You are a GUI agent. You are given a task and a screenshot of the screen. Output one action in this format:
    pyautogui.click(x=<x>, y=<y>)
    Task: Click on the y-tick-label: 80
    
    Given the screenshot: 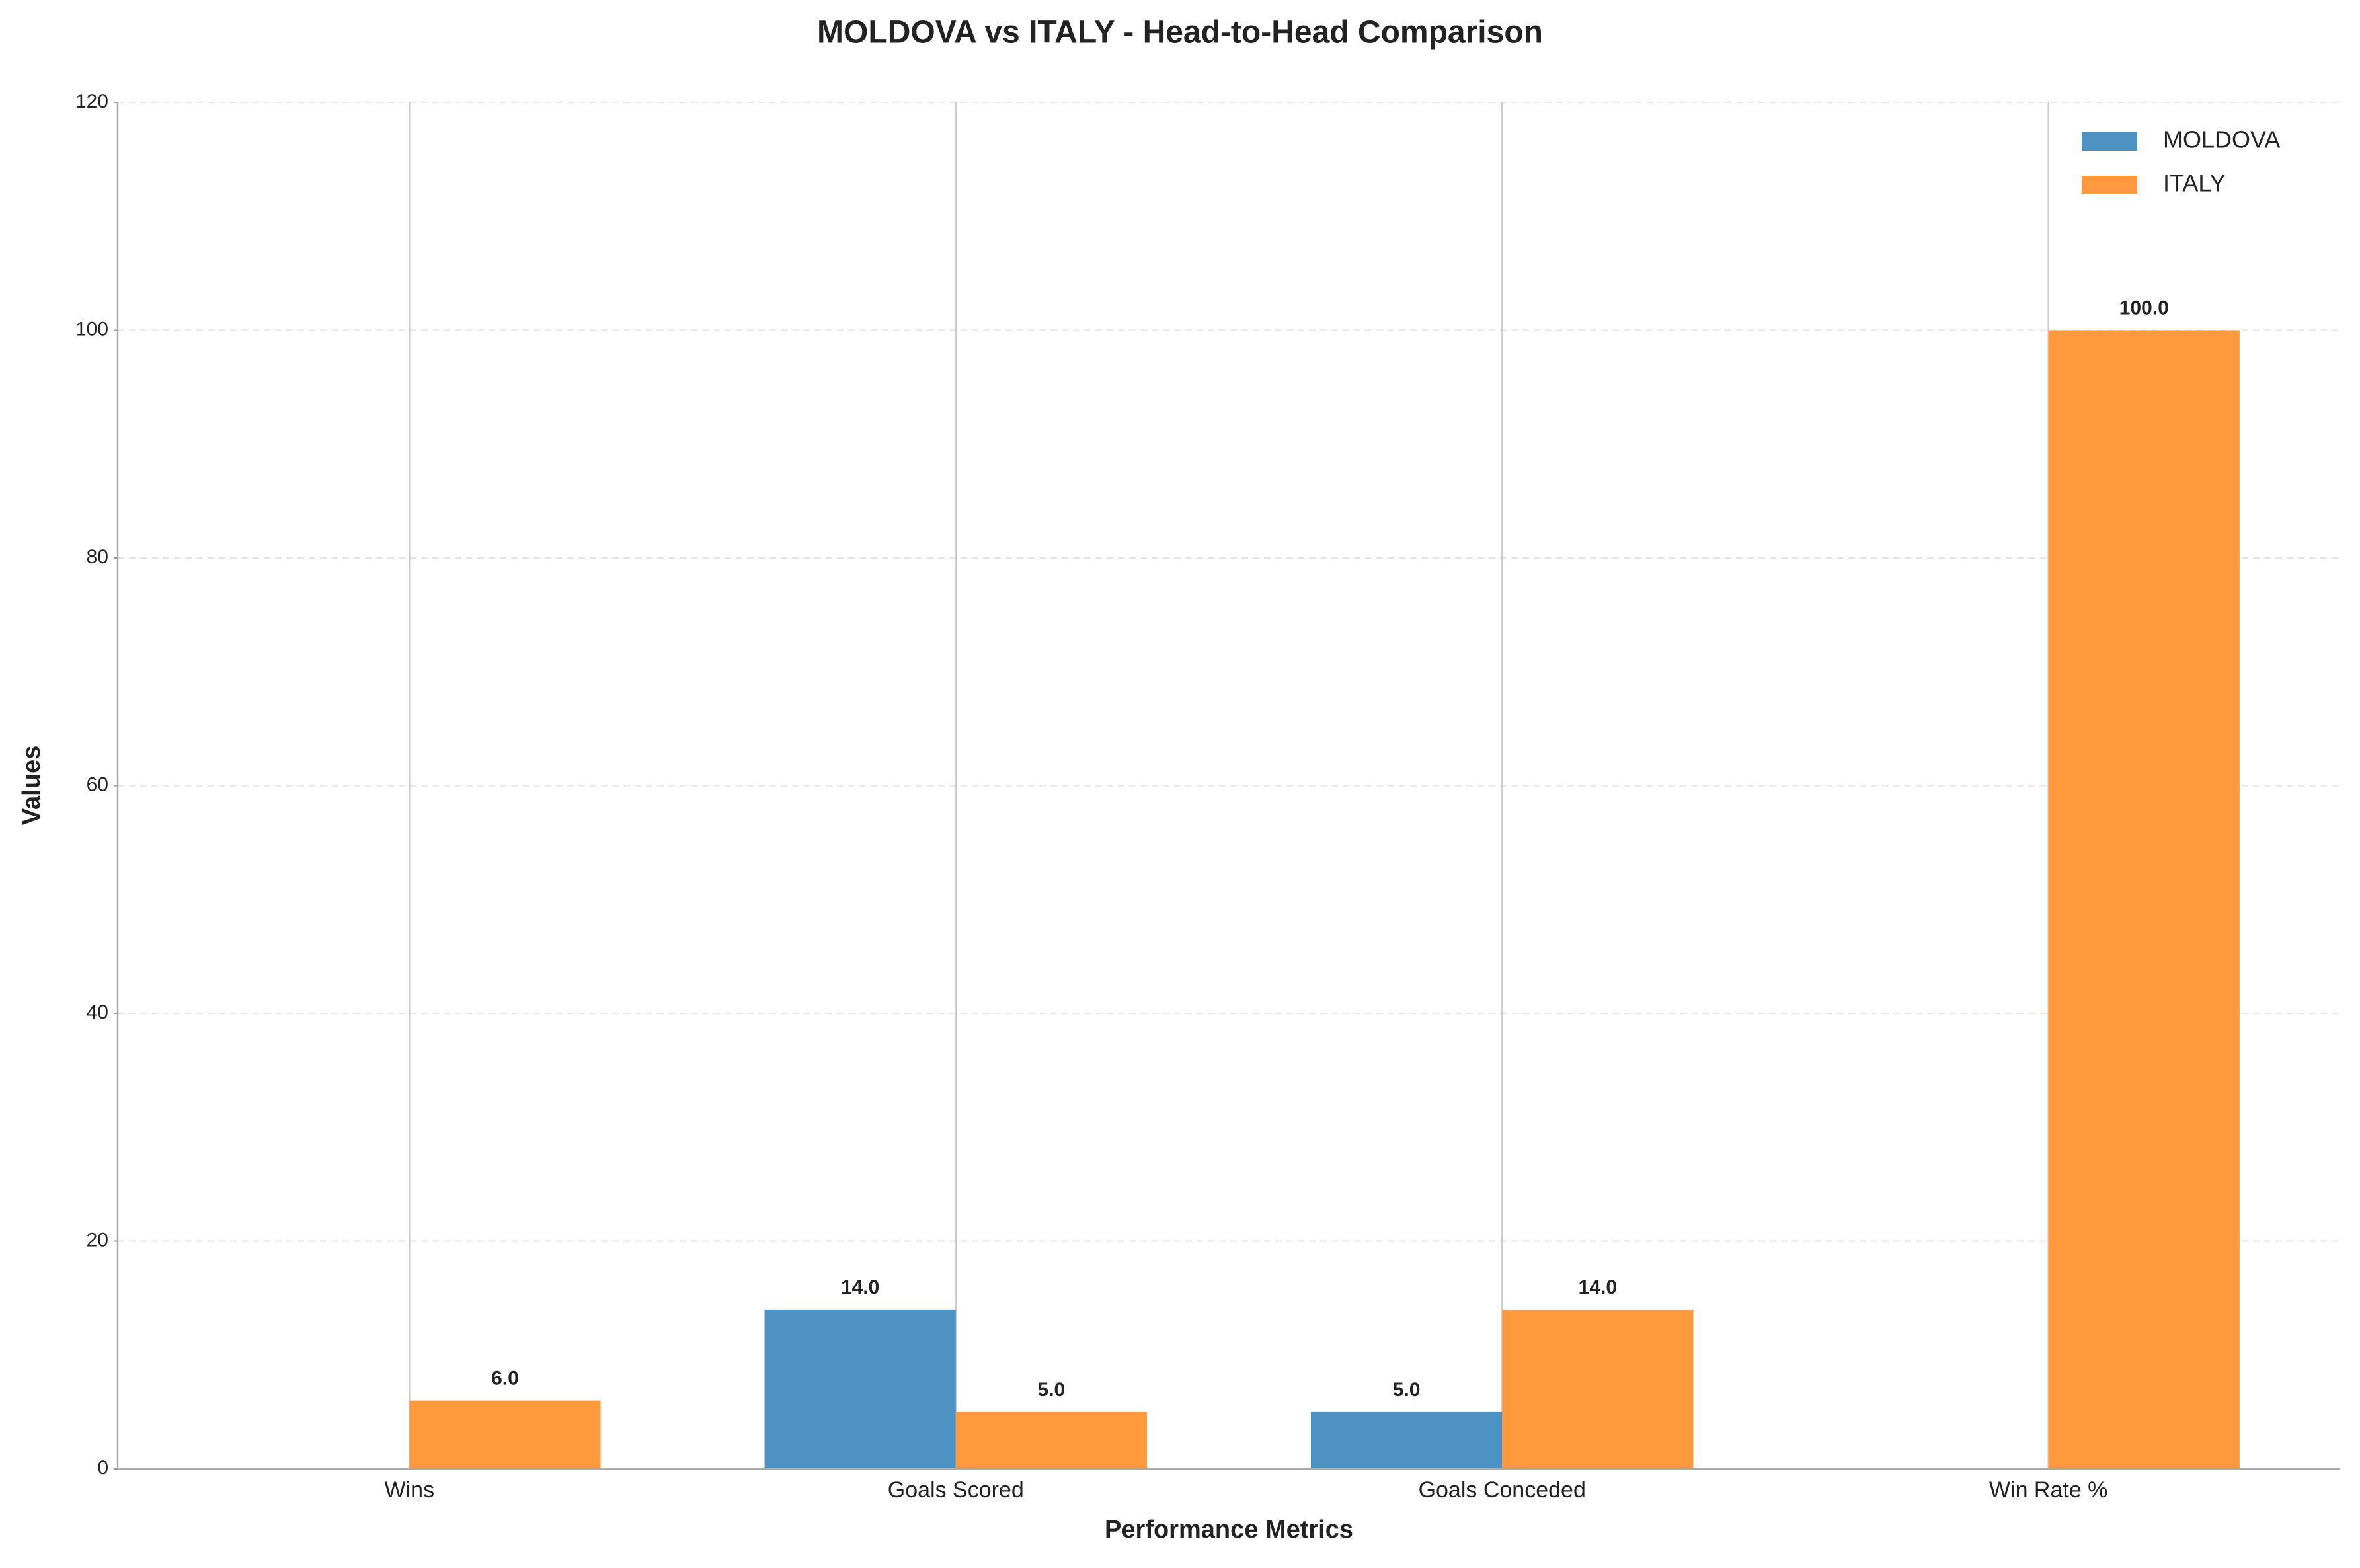 What is the action you would take?
    pyautogui.click(x=97, y=557)
    